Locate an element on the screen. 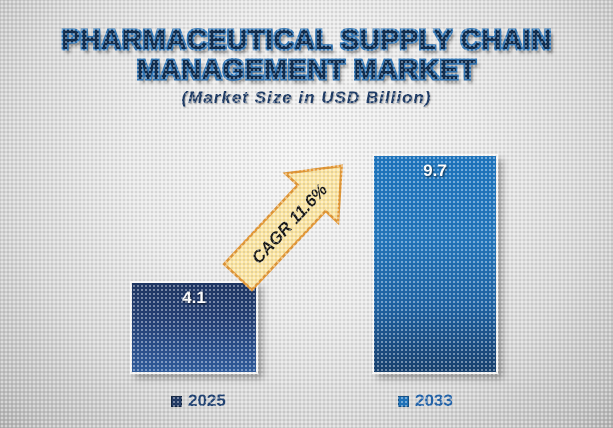 This screenshot has width=613, height=428. legend-item-2033: 2033 is located at coordinates (425, 401).